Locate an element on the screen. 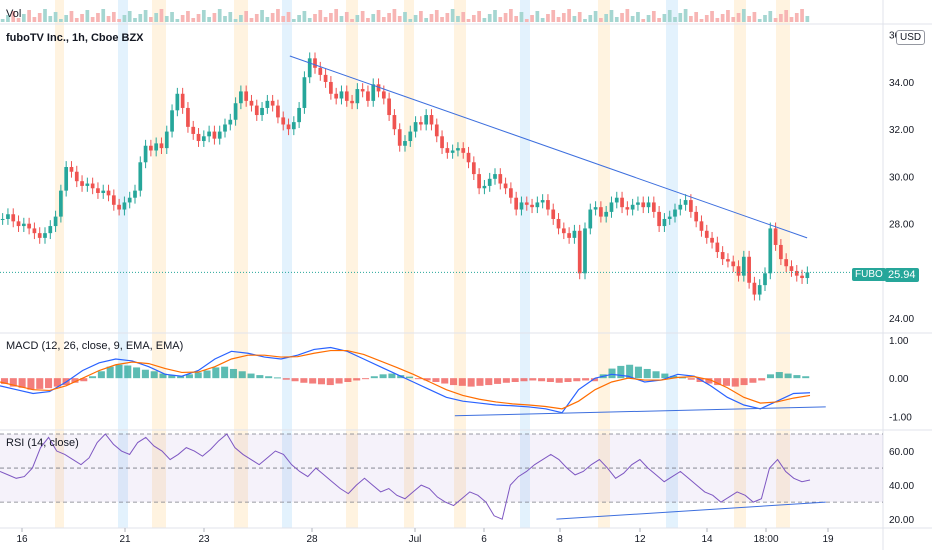  currency-button: USD is located at coordinates (911, 37).